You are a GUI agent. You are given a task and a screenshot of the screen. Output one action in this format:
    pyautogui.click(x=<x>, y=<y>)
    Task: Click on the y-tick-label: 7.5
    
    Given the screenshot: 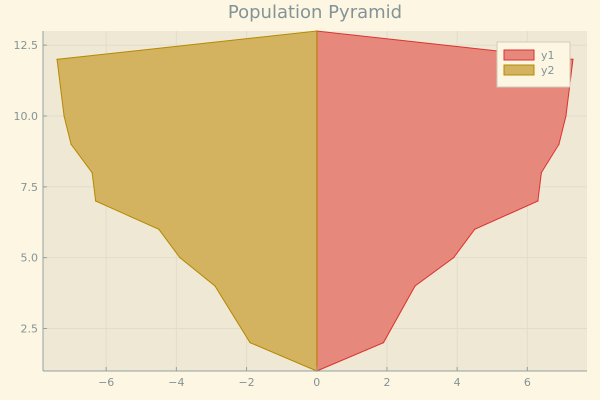 What is the action you would take?
    pyautogui.click(x=30, y=187)
    